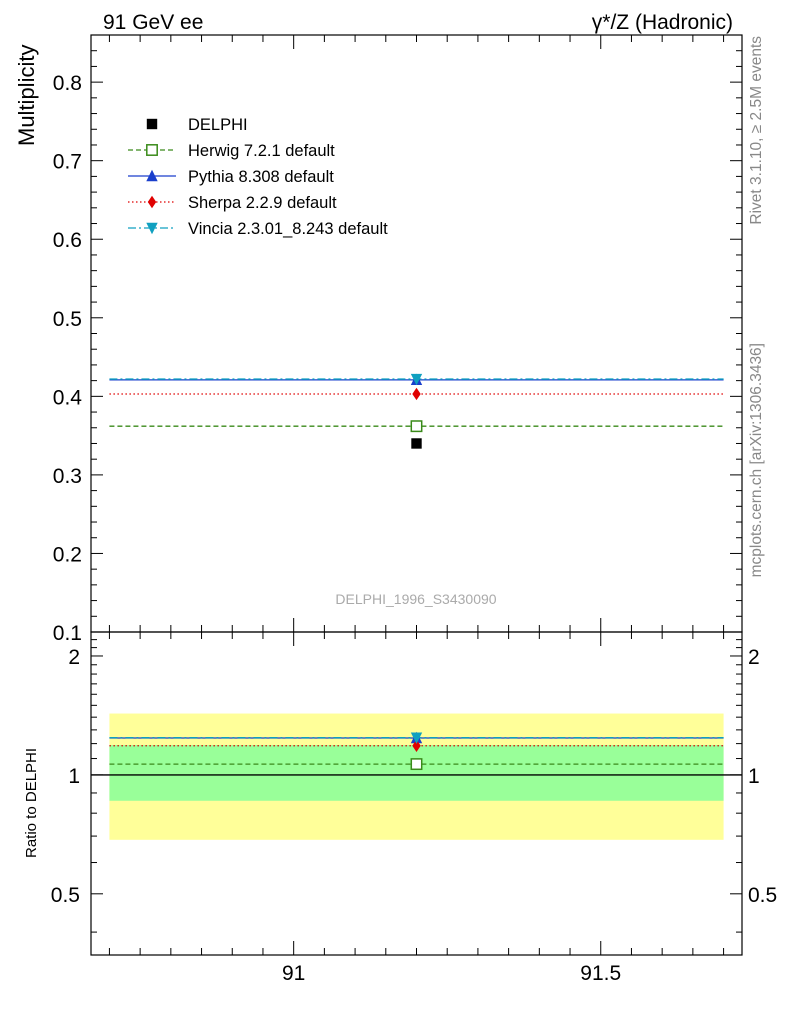 Image resolution: width=786 pixels, height=1024 pixels. I want to click on left-title: 91 GeV ee, so click(153, 22).